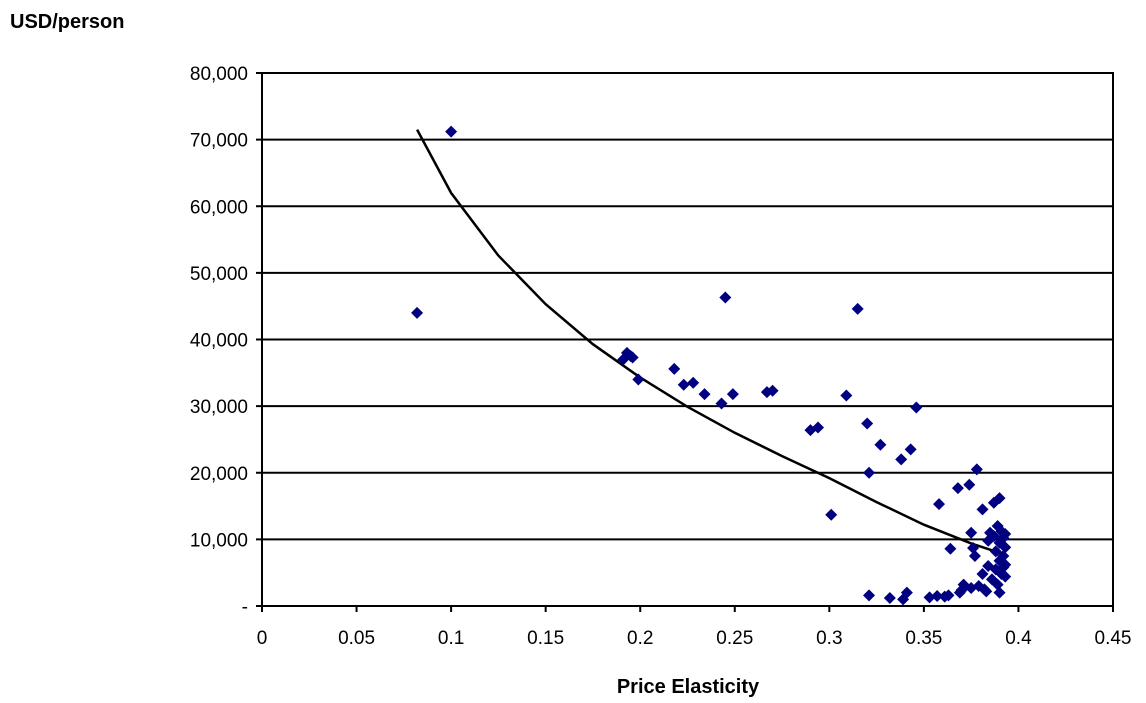  I want to click on x-tick-label: 0.25, so click(734, 638).